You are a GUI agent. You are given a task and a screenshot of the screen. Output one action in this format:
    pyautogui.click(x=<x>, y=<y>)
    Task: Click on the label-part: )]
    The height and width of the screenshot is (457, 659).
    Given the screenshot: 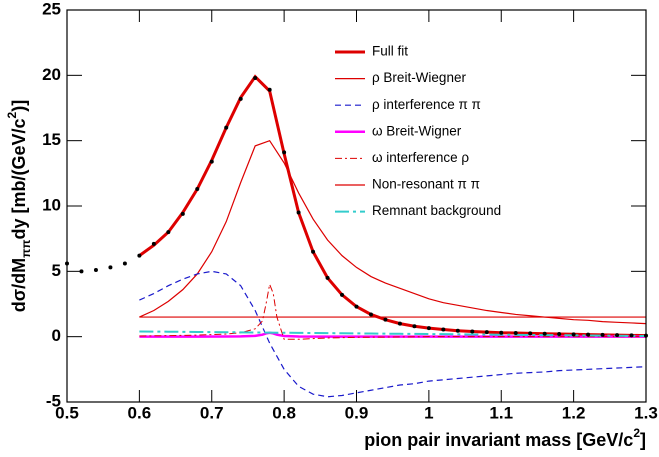 What is the action you would take?
    pyautogui.click(x=19, y=106)
    